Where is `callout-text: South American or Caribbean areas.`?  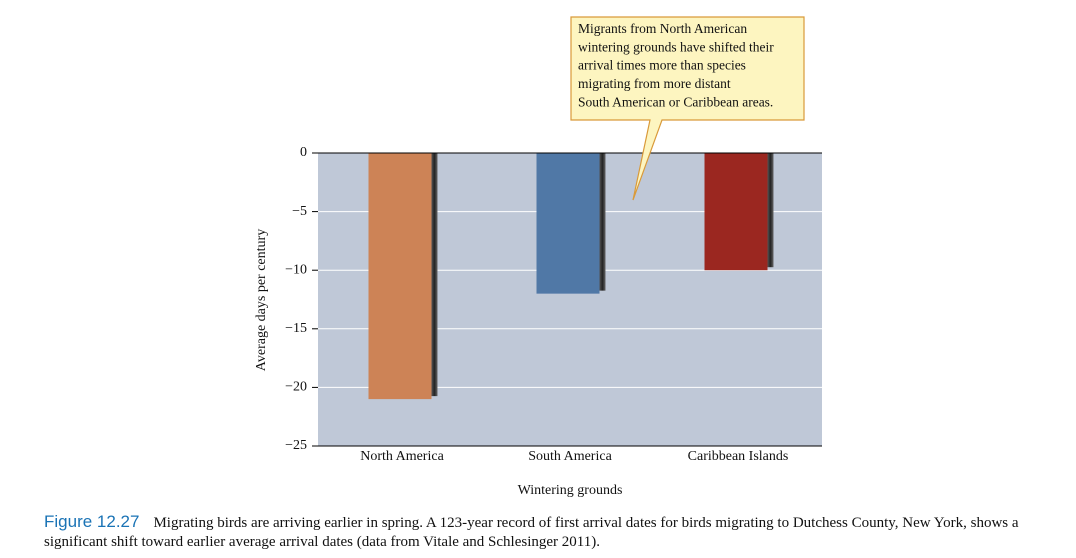 callout-text: South American or Caribbean areas. is located at coordinates (675, 101).